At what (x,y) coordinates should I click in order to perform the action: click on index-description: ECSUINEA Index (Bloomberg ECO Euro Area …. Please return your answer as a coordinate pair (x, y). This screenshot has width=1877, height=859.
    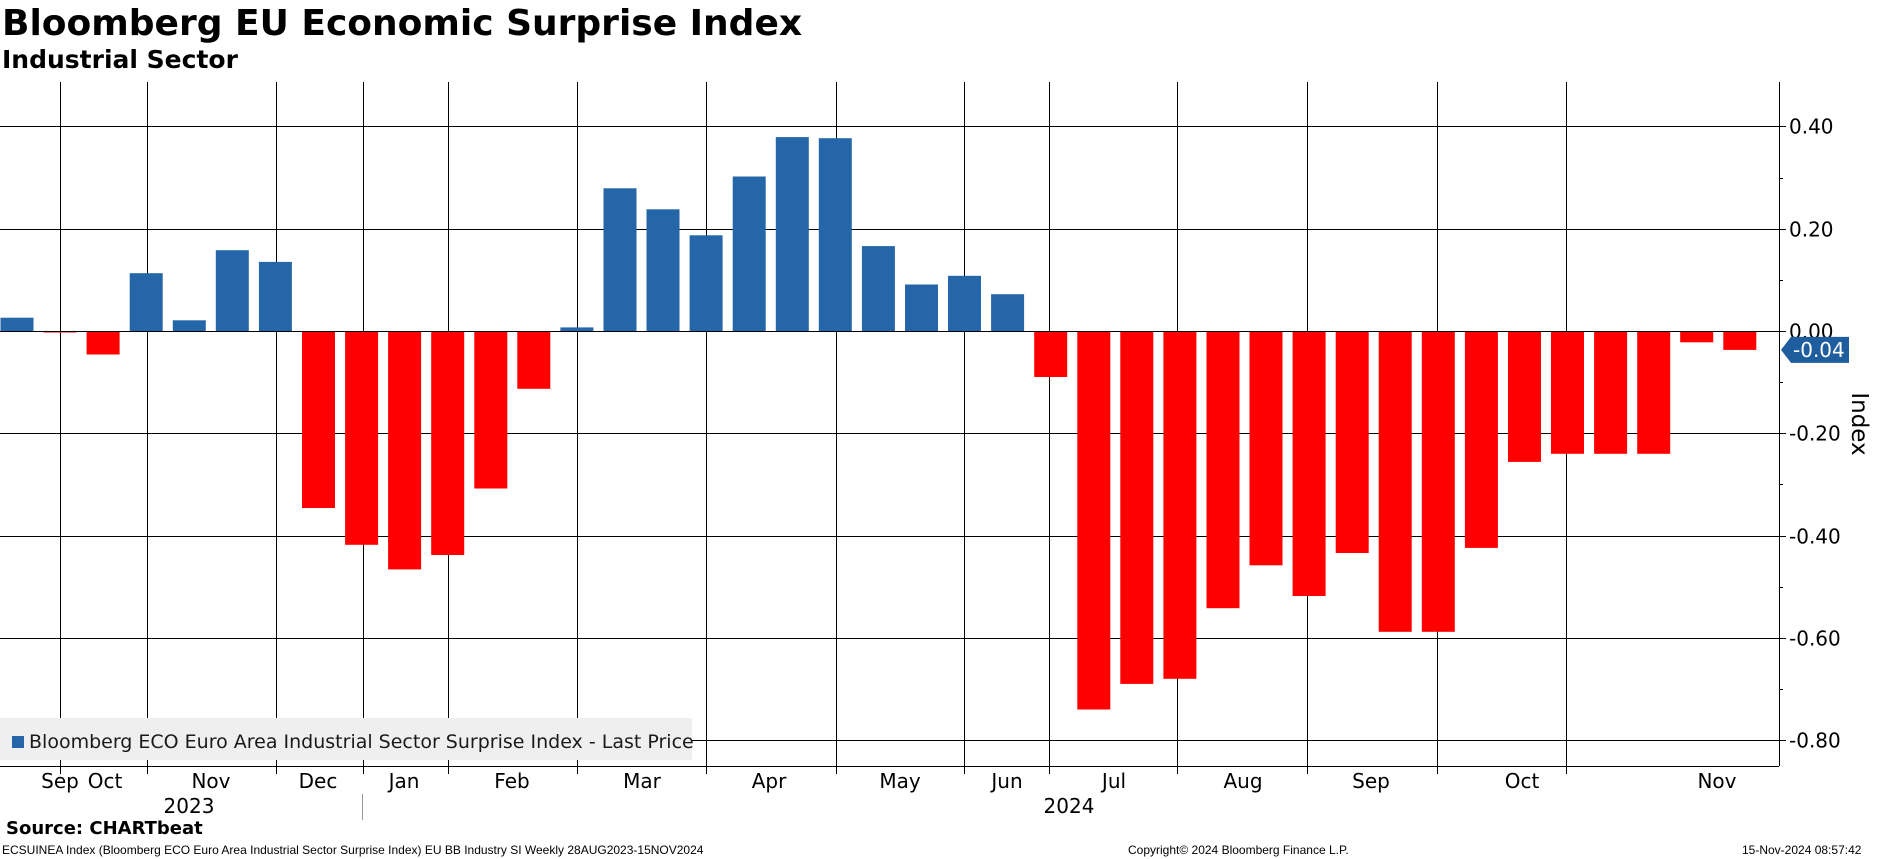
    Looking at the image, I should click on (353, 850).